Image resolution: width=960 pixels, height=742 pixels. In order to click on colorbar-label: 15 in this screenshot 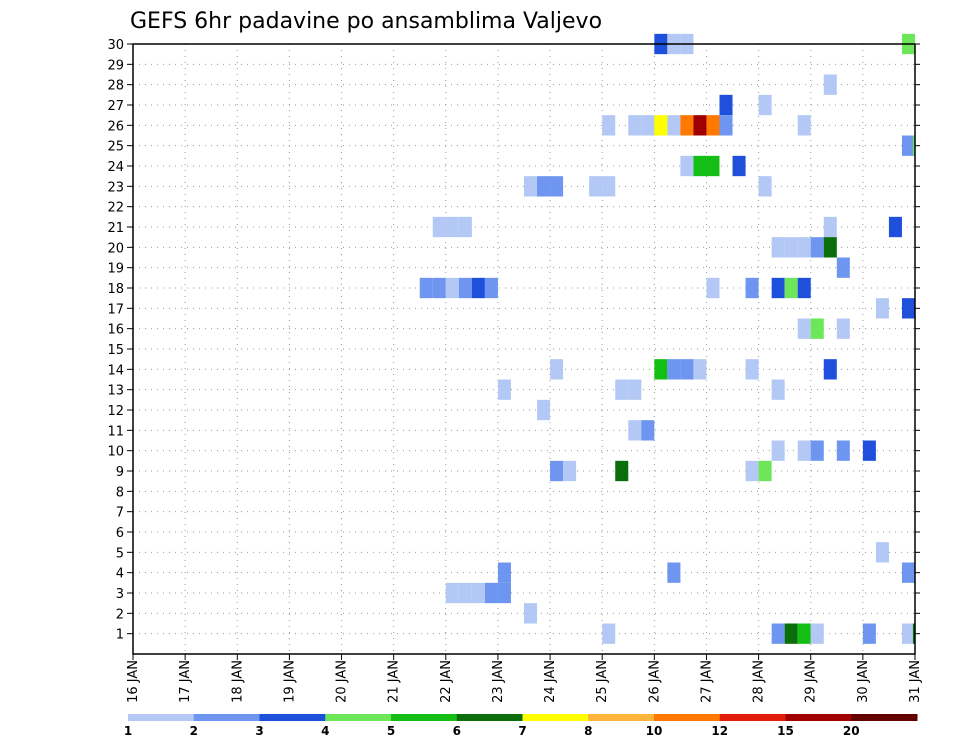, I will do `click(785, 731)`.